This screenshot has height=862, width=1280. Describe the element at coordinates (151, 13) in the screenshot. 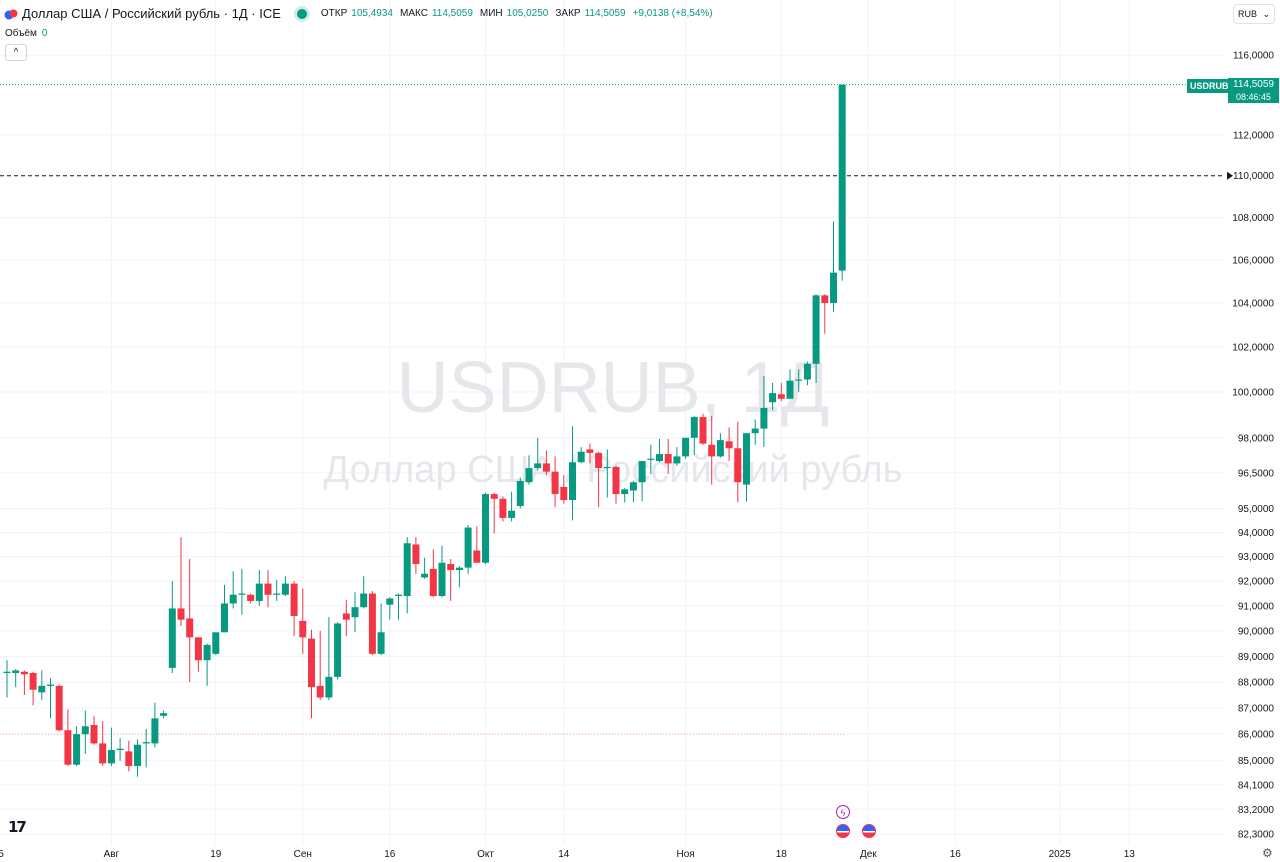

I see `symbol-title: Доллар США / Российский рубль · 1Д · ICE` at that location.